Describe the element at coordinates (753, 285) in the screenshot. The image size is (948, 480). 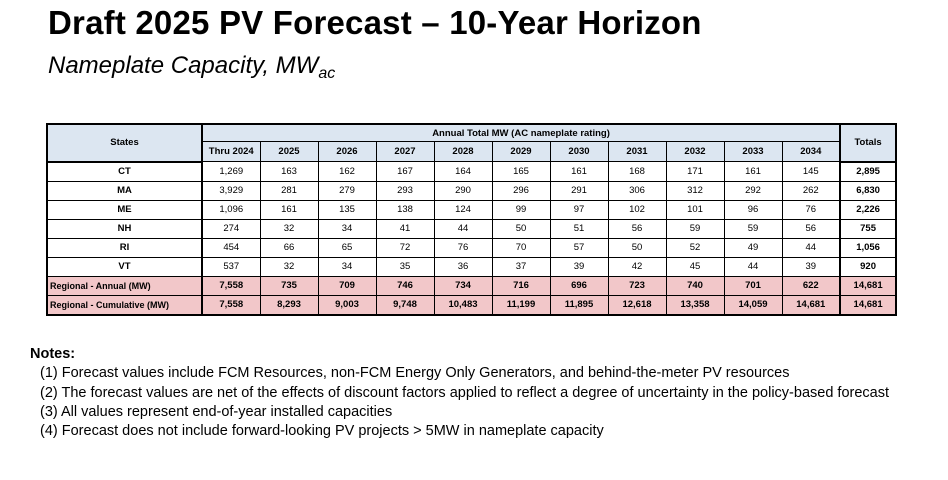
I see `value-cell: 701` at that location.